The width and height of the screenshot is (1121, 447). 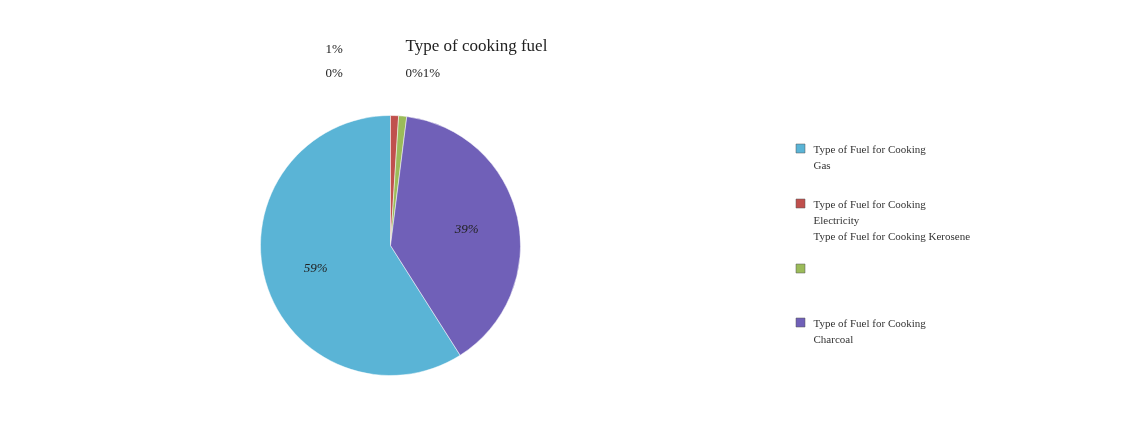 What do you see at coordinates (334, 48) in the screenshot?
I see `text: 1%` at bounding box center [334, 48].